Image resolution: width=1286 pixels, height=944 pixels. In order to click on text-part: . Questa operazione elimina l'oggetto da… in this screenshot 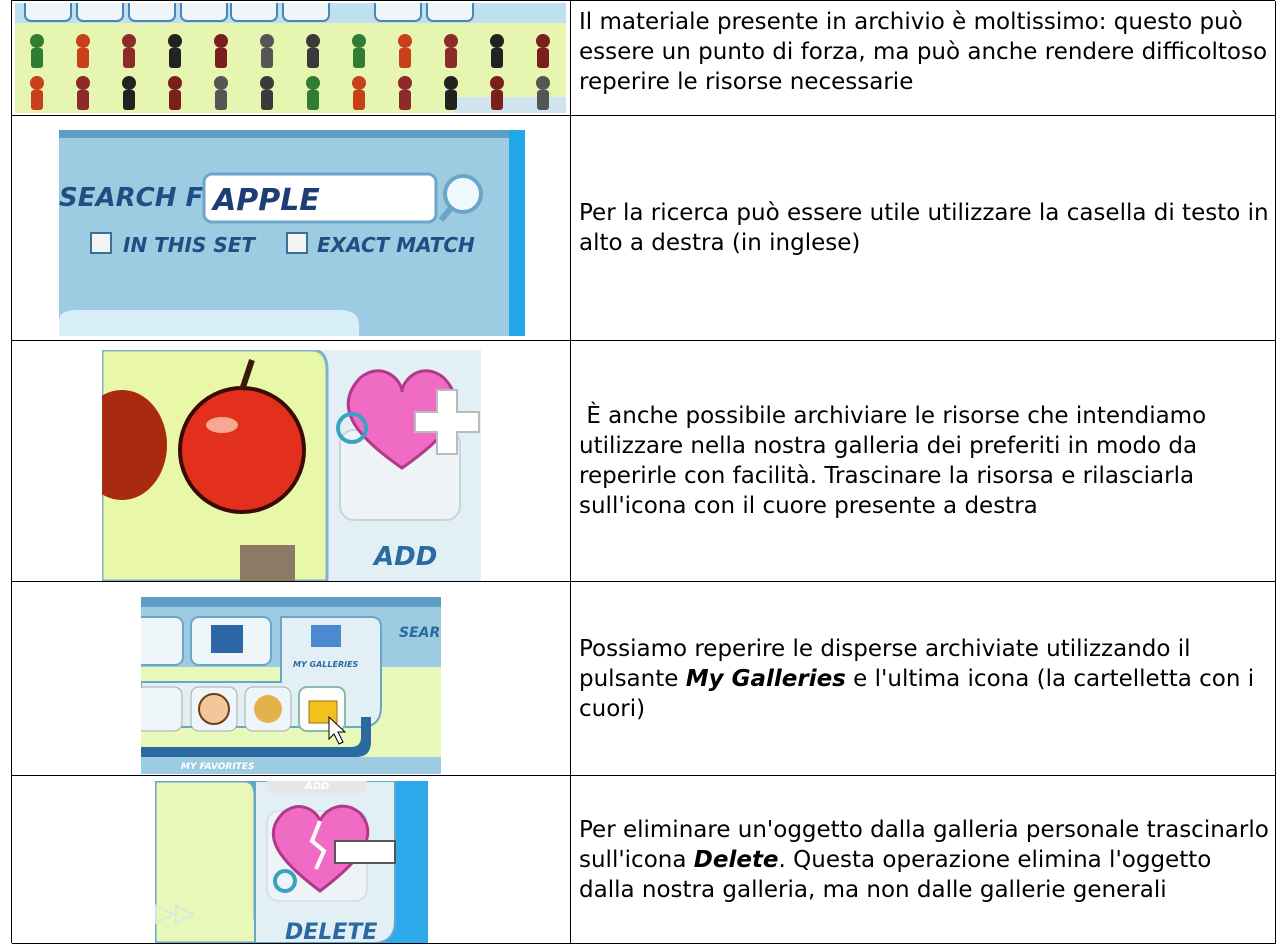, I will do `click(899, 874)`.